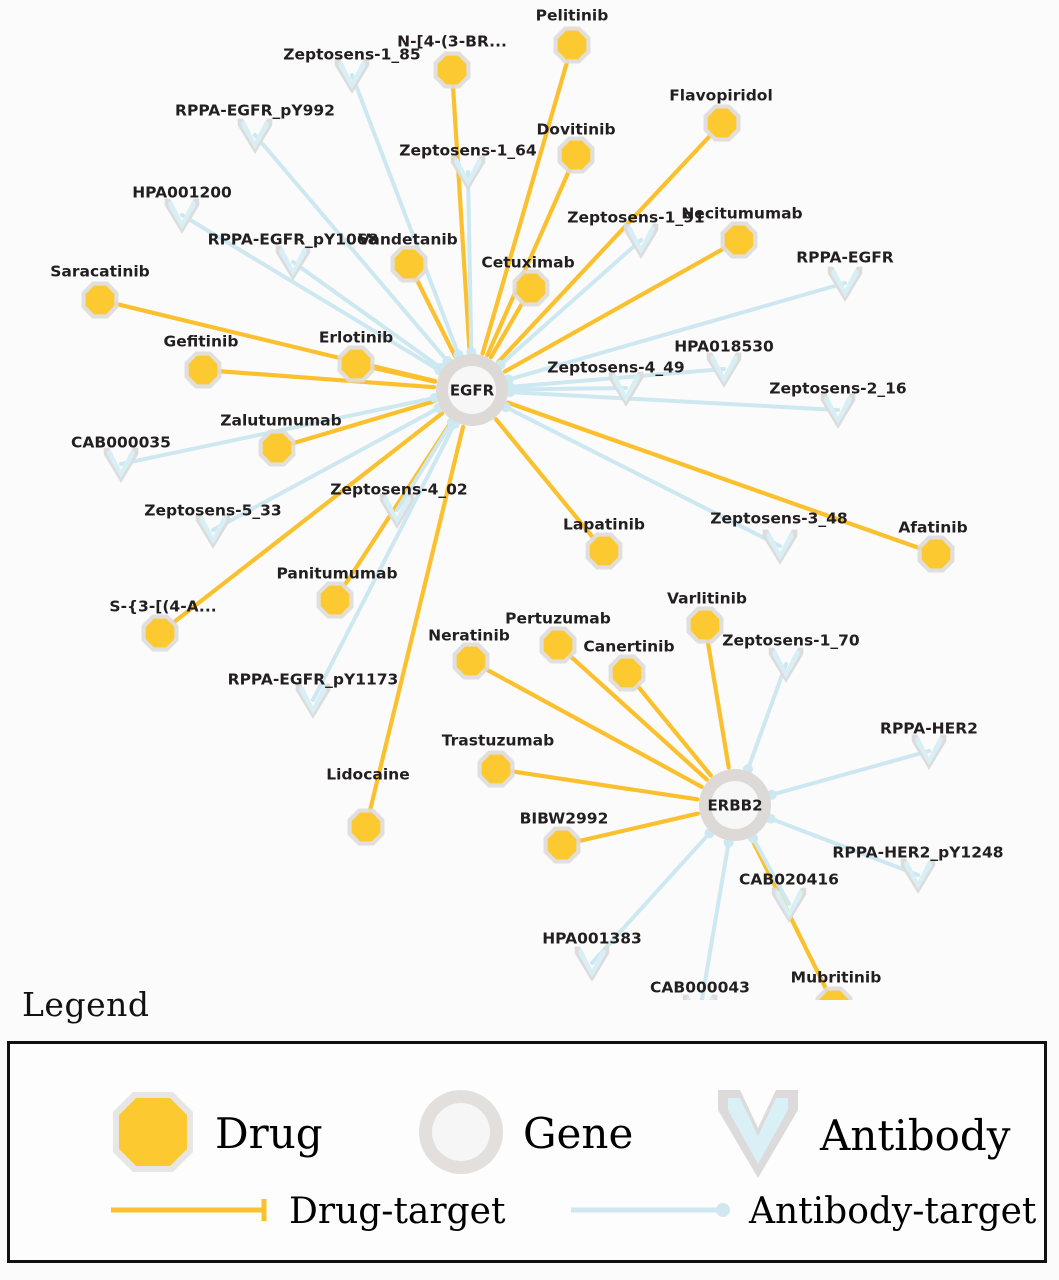 This screenshot has height=1280, width=1059. I want to click on antibody-node-label: Zeptosens-2_16, so click(837, 389).